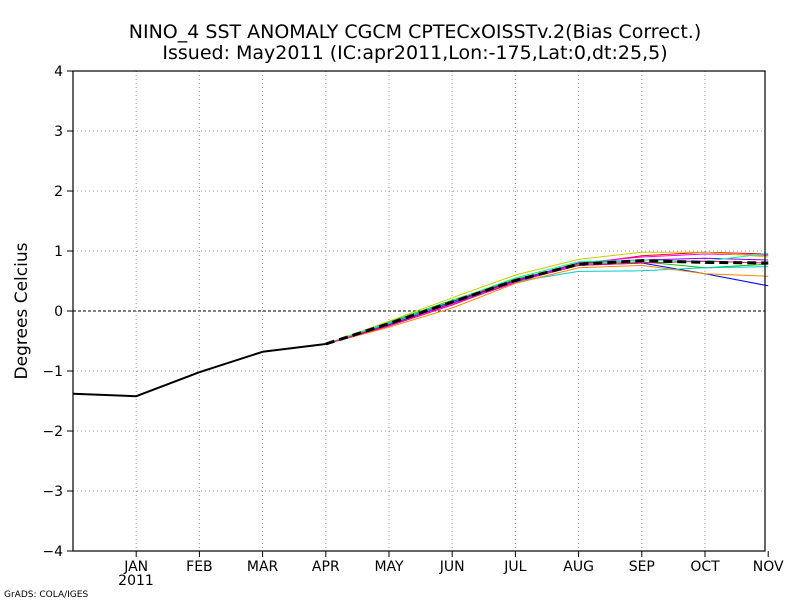 This screenshot has height=600, width=800. Describe the element at coordinates (52, 372) in the screenshot. I see `y-tick-label: −1` at that location.